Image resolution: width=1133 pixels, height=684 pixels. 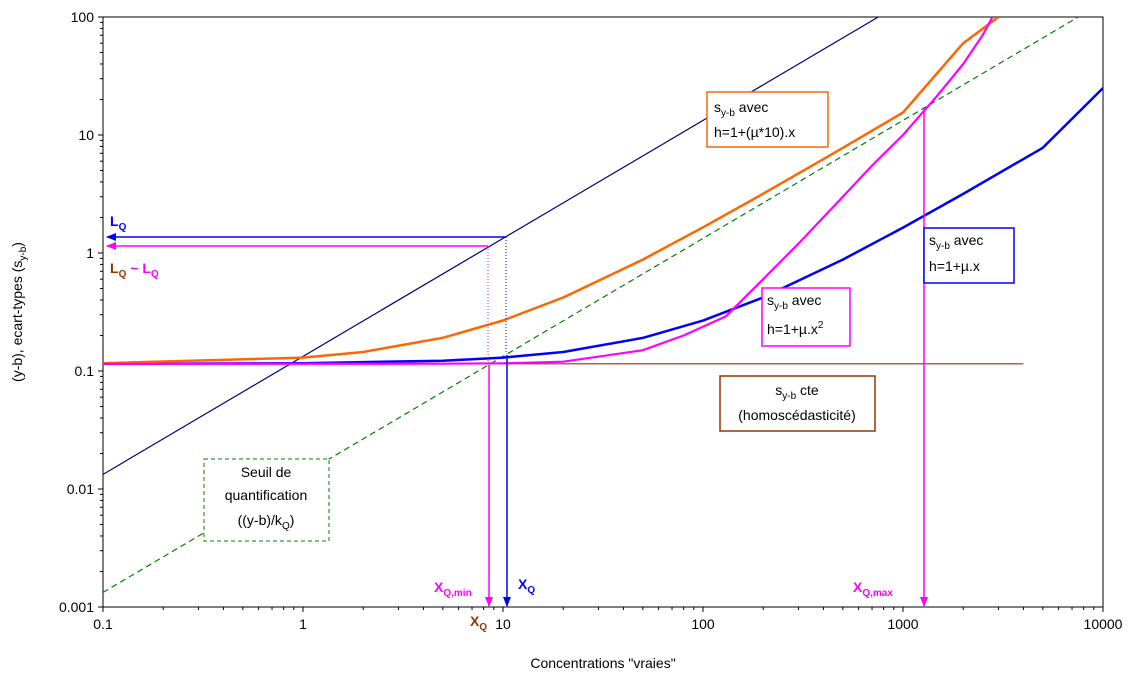 I want to click on annotation-xq-min: XQ,min, so click(x=453, y=589).